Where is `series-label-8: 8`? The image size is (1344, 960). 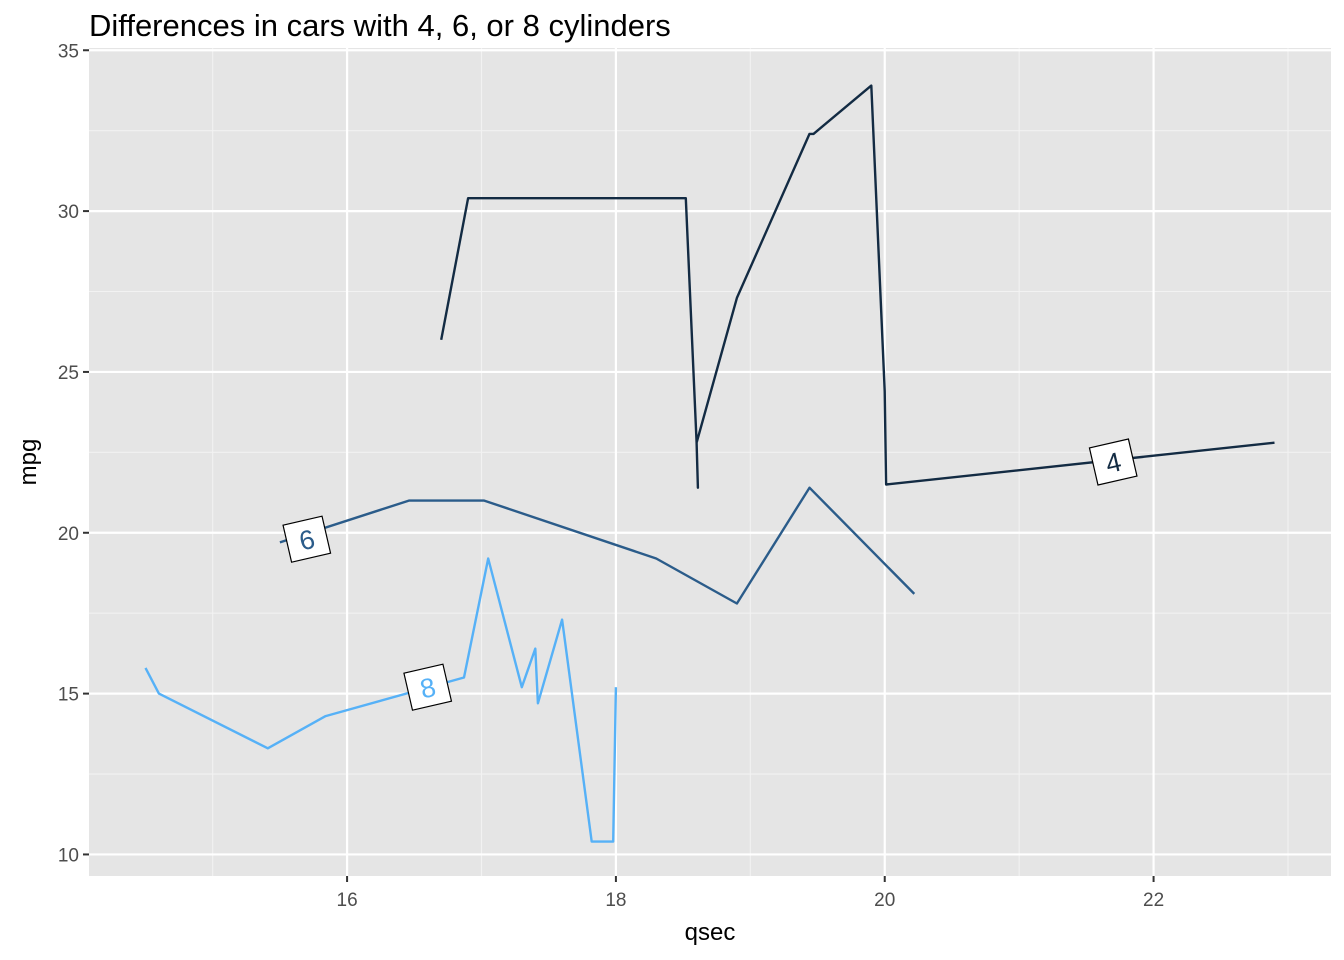
series-label-8: 8 is located at coordinates (428, 687).